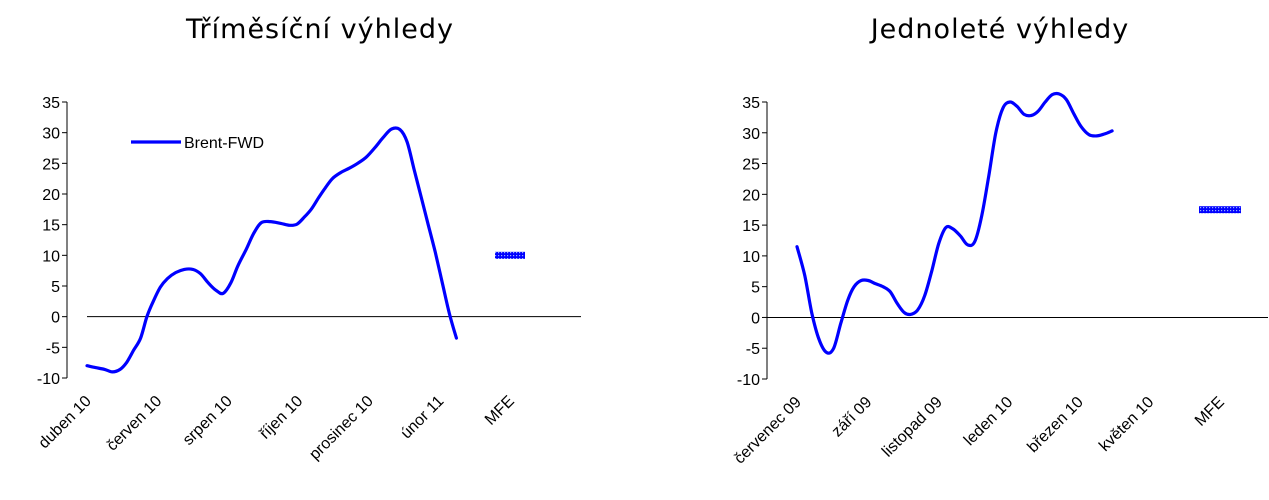  I want to click on x-tick-label: listopad 09, so click(912, 427).